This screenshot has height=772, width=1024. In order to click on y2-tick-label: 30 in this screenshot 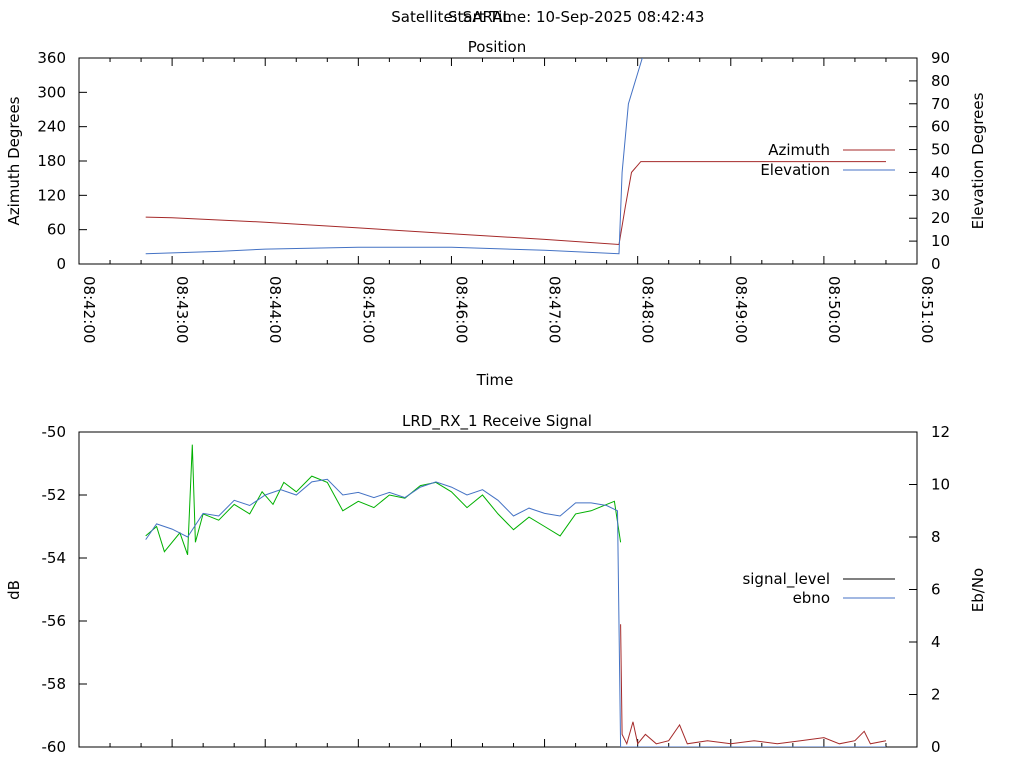, I will do `click(940, 195)`.